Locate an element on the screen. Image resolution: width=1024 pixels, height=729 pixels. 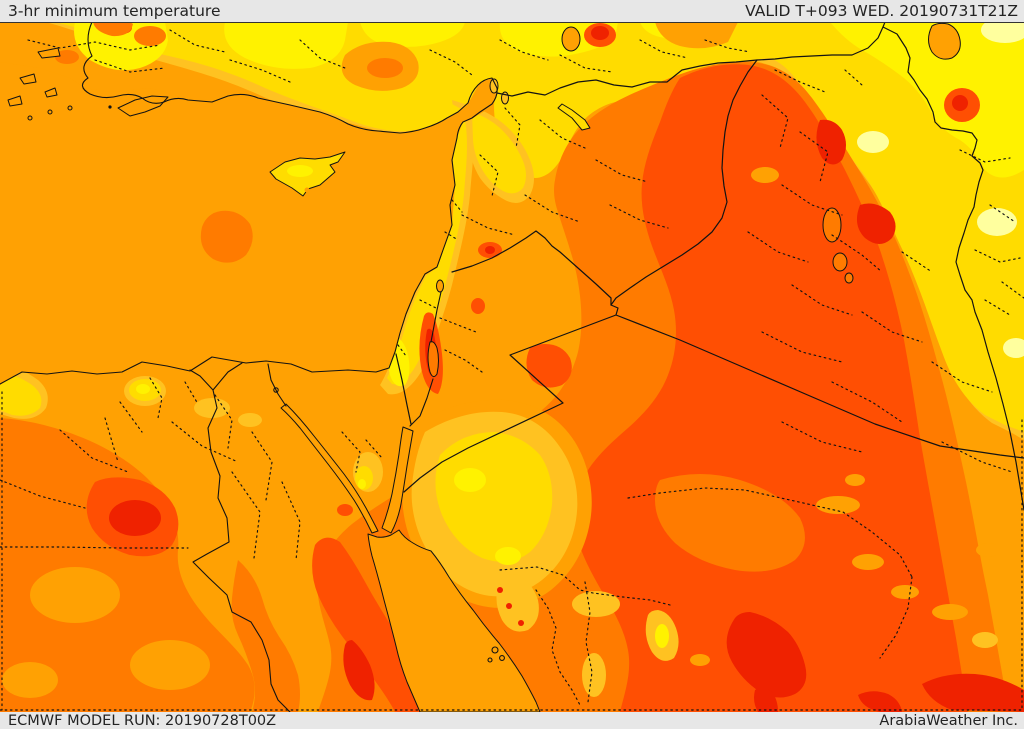
jordan-rift is located at coordinates (425, 359).